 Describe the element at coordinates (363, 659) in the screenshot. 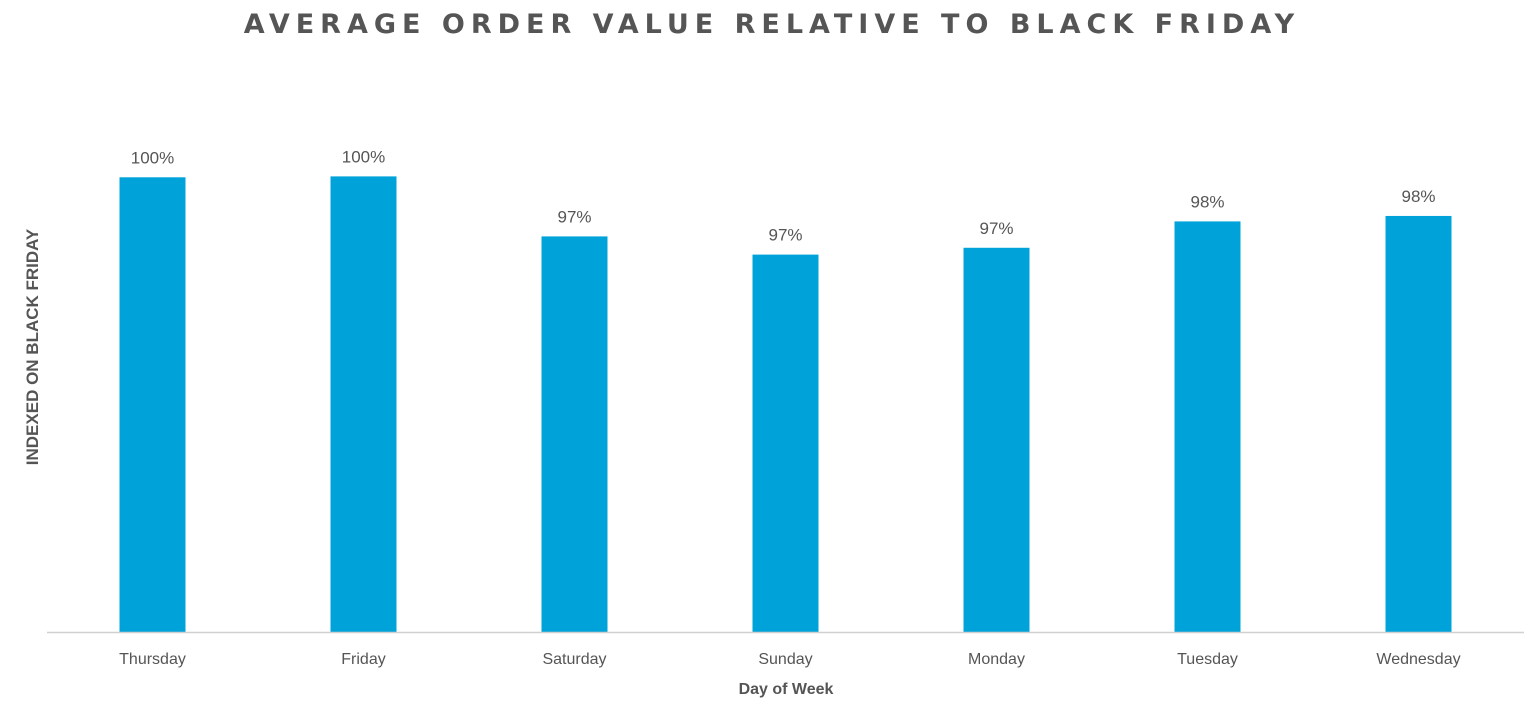

I see `x-tick-label-friday: Friday` at that location.